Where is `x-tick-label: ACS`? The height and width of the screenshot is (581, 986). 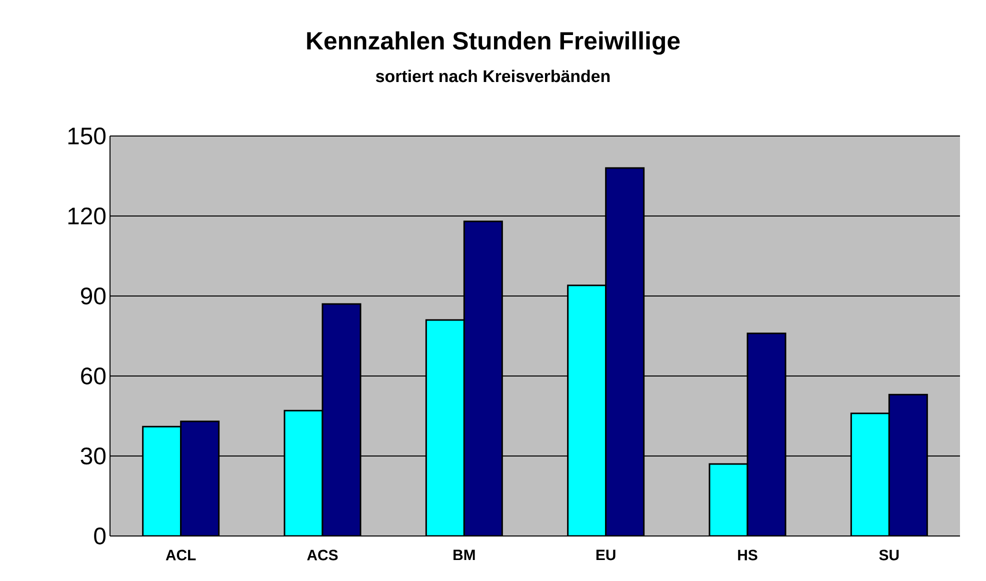 x-tick-label: ACS is located at coordinates (322, 555).